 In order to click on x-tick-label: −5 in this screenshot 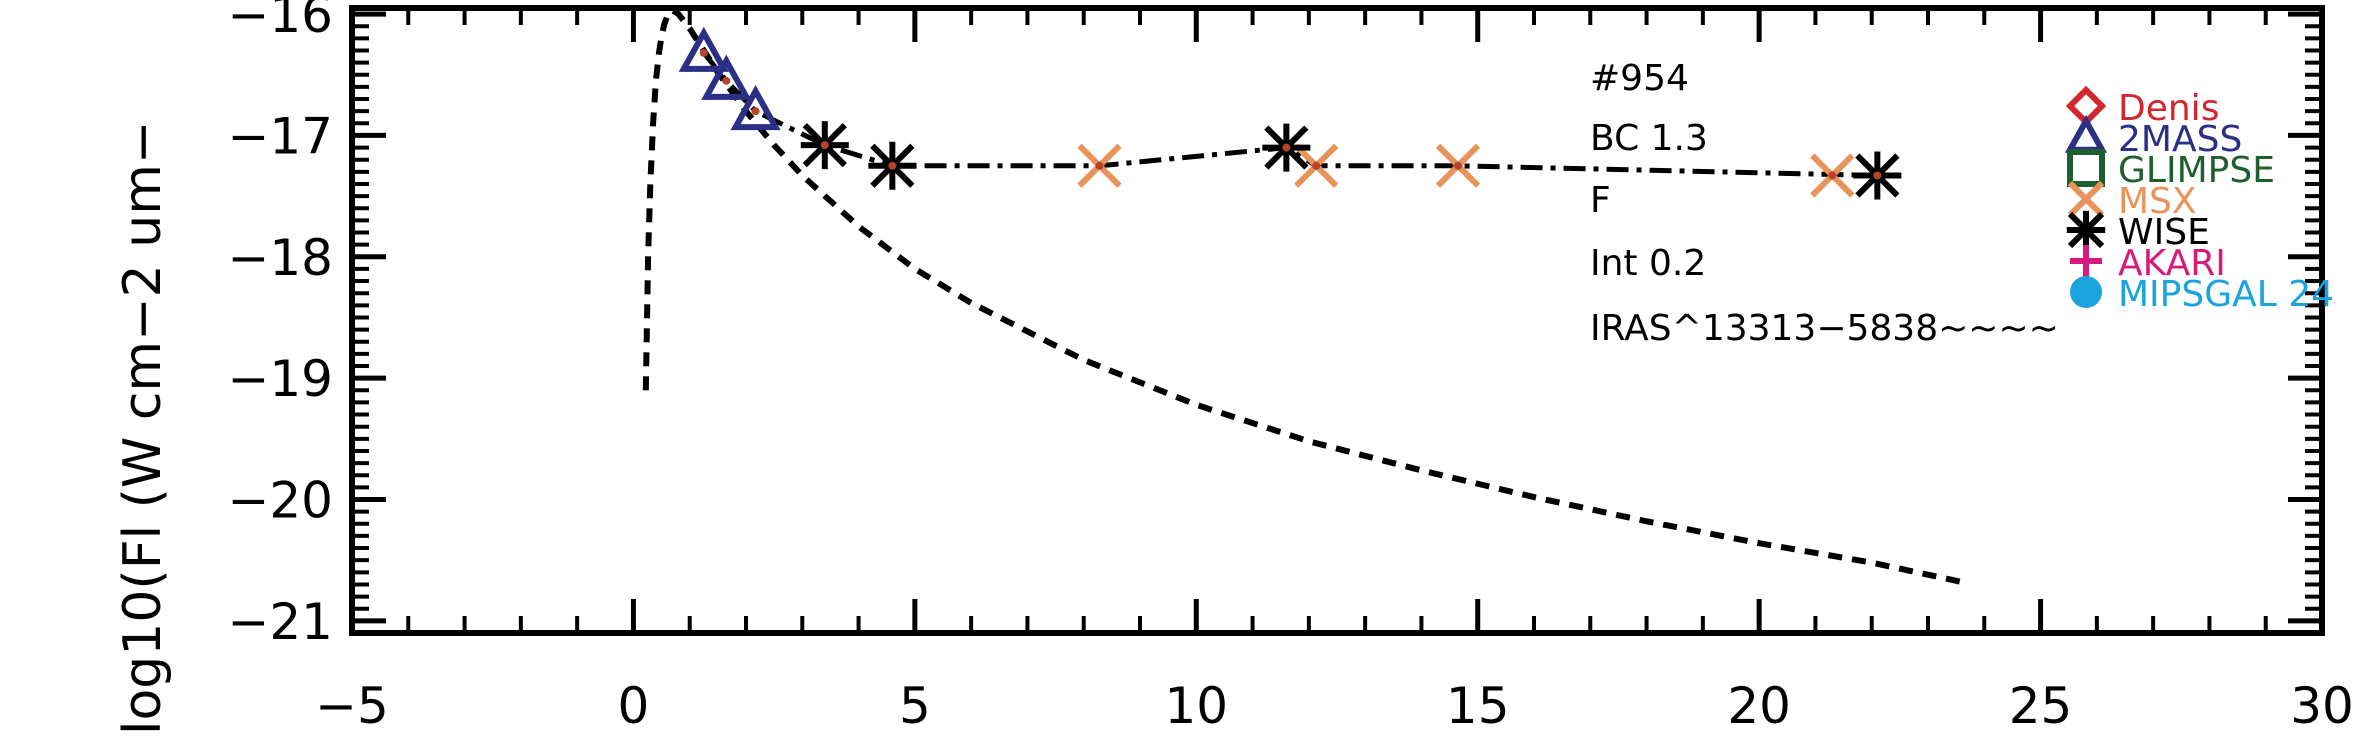, I will do `click(352, 706)`.